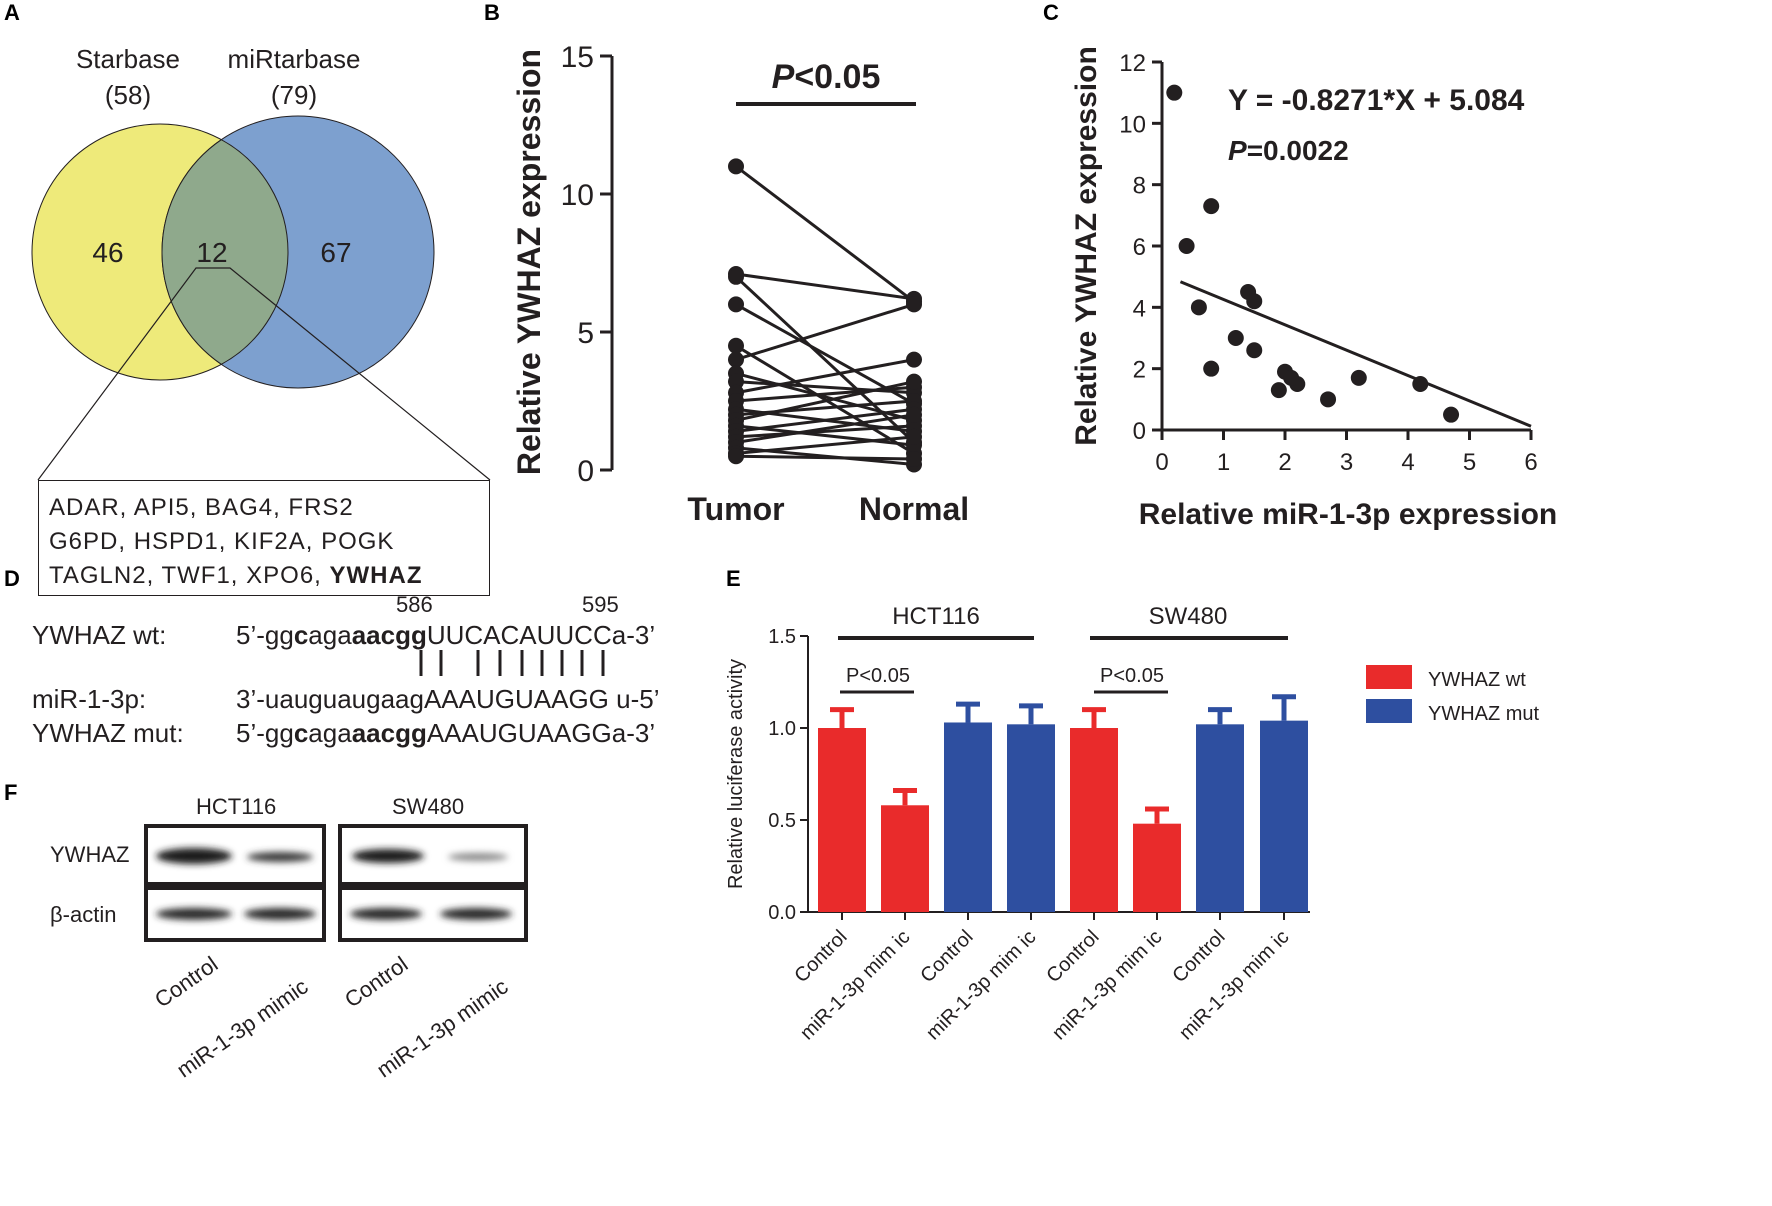  I want to click on chart-c-ytick-label: 2, so click(1139, 370).